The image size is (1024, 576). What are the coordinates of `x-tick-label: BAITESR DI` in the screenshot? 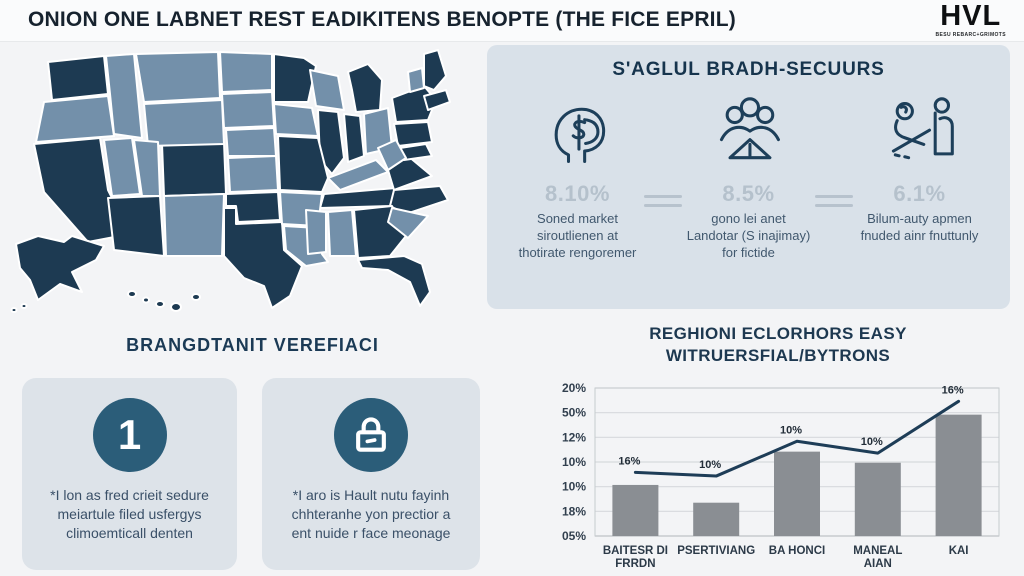 It's located at (635, 551).